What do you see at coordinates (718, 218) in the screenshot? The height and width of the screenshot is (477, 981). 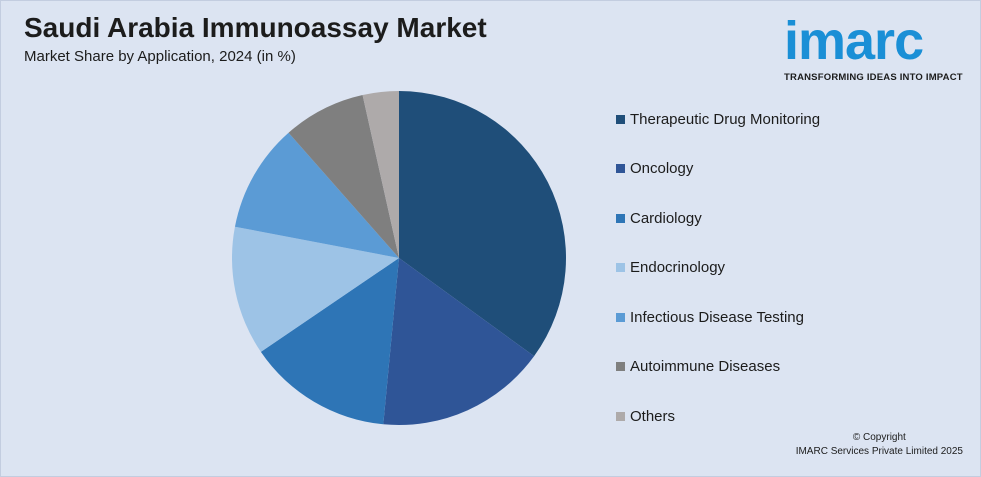 I see `legend-item: Cardiology` at bounding box center [718, 218].